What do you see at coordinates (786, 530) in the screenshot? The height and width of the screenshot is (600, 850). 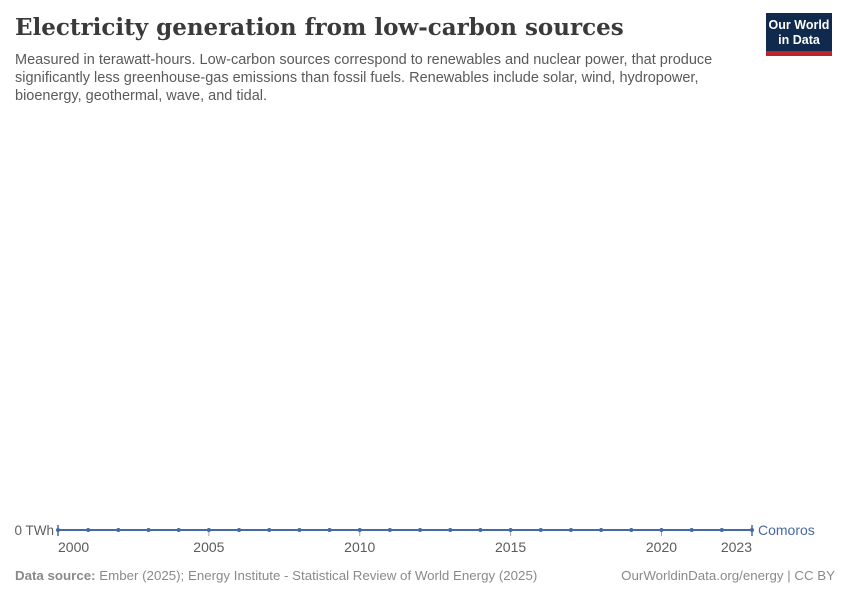 I see `entity-label: Comoros` at bounding box center [786, 530].